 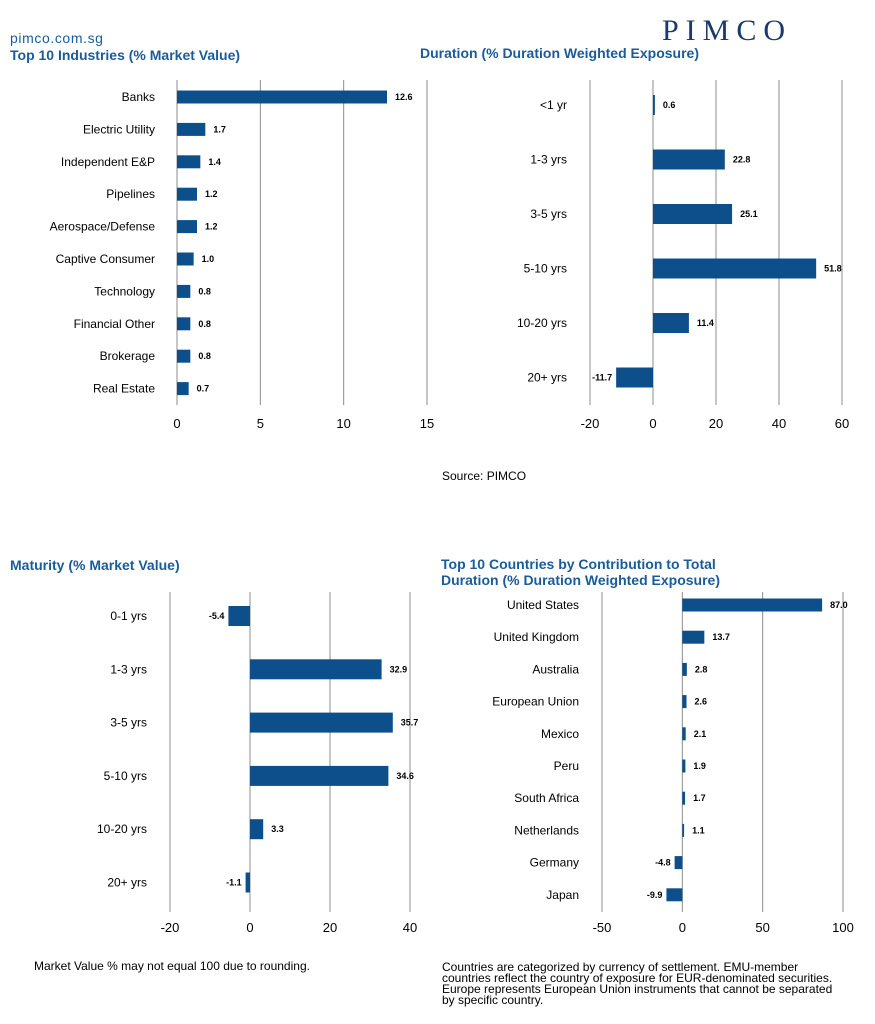 What do you see at coordinates (404, 97) in the screenshot?
I see `data-label: 12.6` at bounding box center [404, 97].